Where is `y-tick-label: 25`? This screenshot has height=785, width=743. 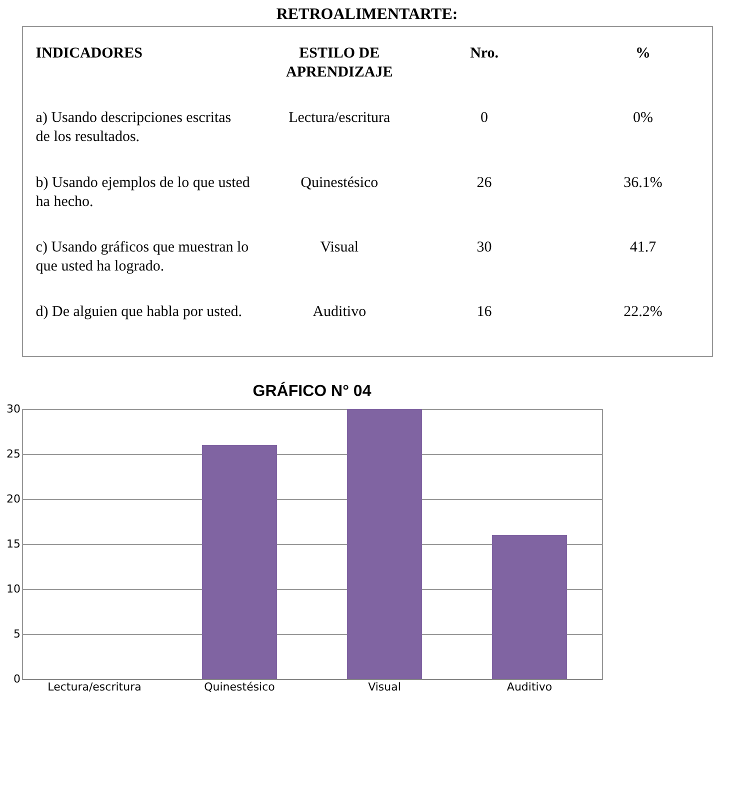
y-tick-label: 25 is located at coordinates (13, 454).